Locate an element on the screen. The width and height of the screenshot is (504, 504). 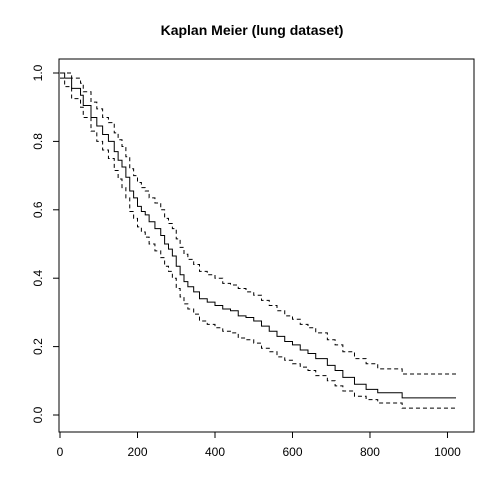
y-tick-label: 0.2 is located at coordinates (38, 346).